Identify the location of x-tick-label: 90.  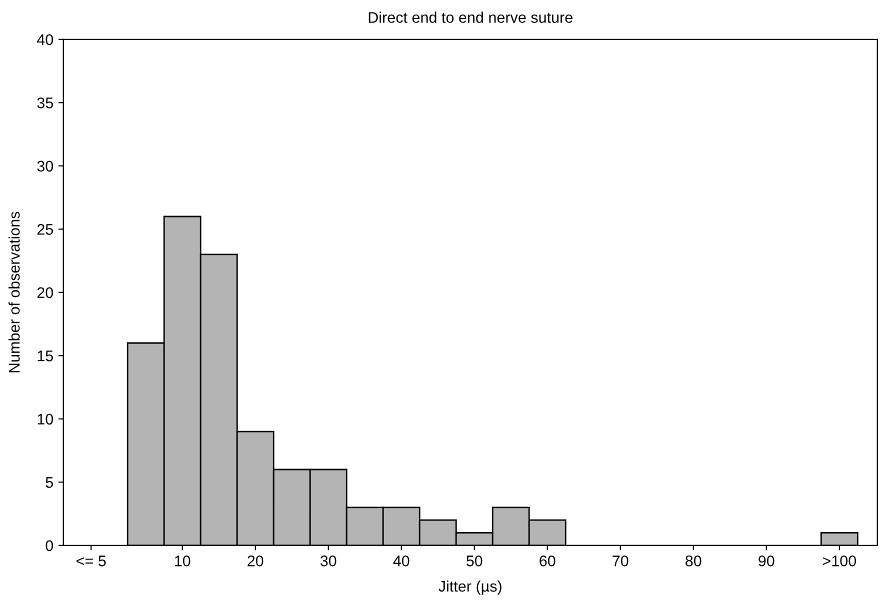
(766, 561).